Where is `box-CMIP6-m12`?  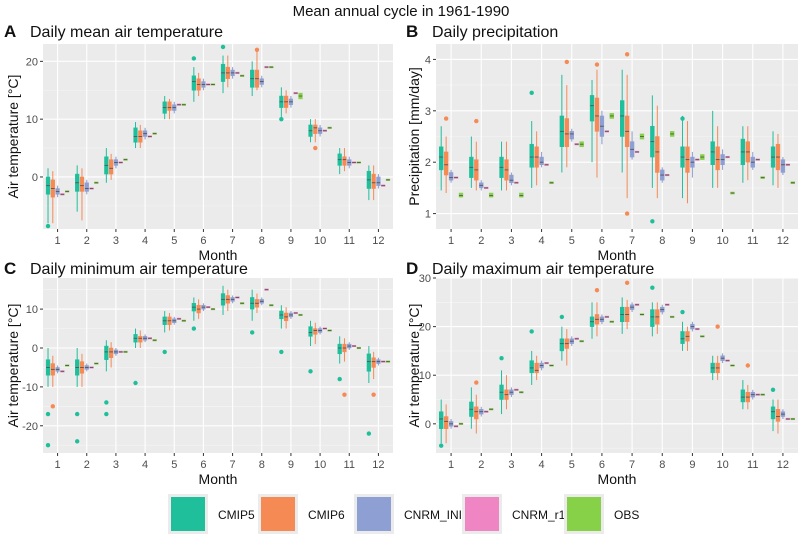 box-CMIP6-m12 is located at coordinates (373, 365).